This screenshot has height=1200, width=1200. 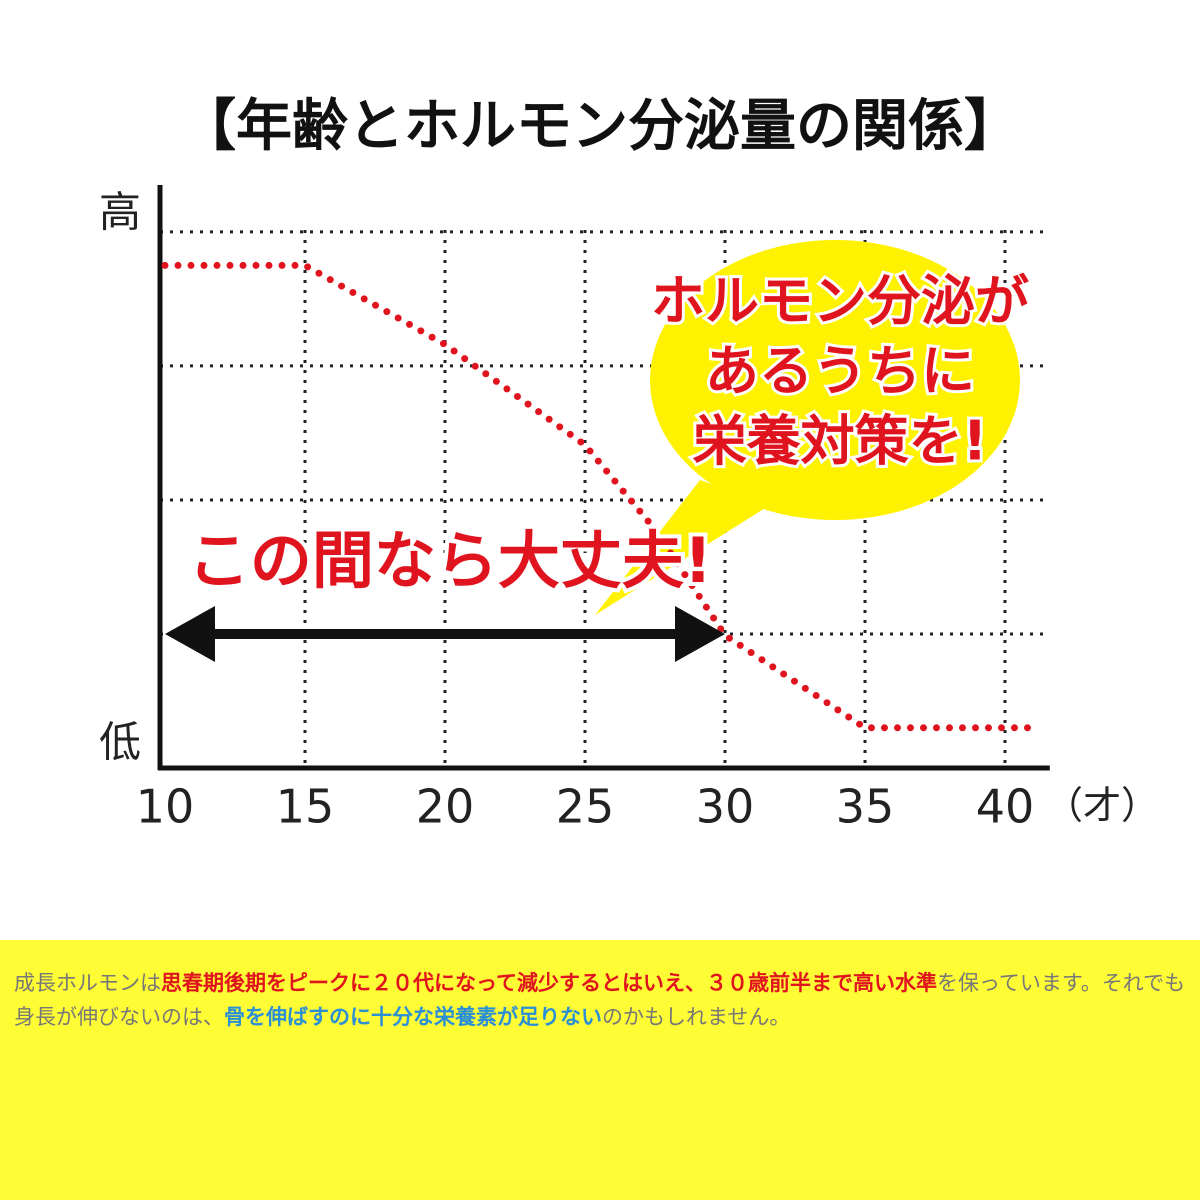 What do you see at coordinates (696, 1017) in the screenshot?
I see `caption-text: のかもしれません。` at bounding box center [696, 1017].